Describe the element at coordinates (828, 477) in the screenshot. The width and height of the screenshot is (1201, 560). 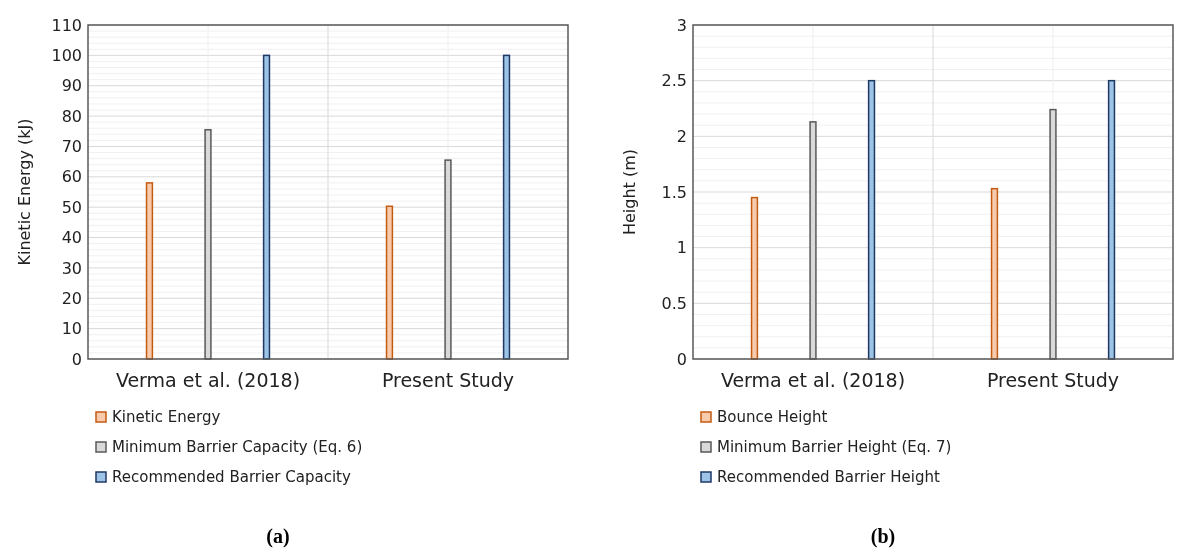
I see `legend-label: Recommended Barrier Height` at that location.